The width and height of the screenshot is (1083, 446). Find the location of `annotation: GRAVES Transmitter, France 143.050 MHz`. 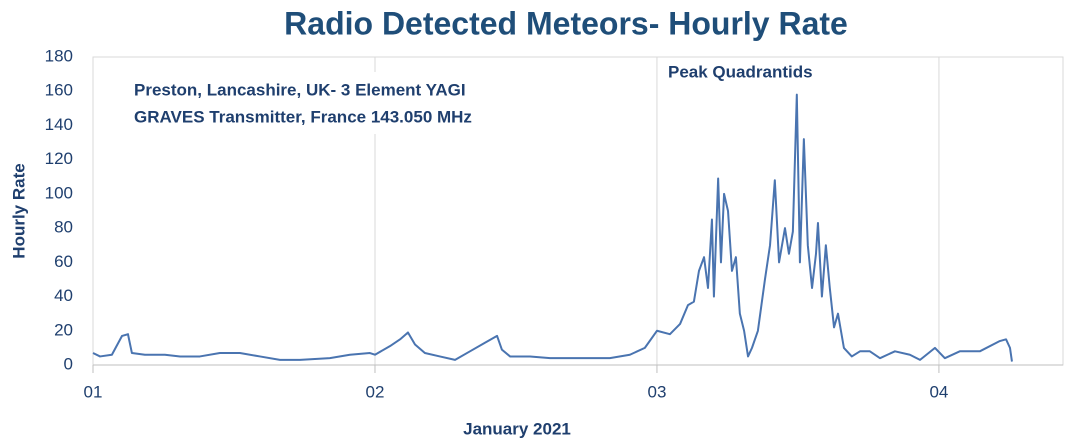

annotation: GRAVES Transmitter, France 143.050 MHz is located at coordinates (303, 116).